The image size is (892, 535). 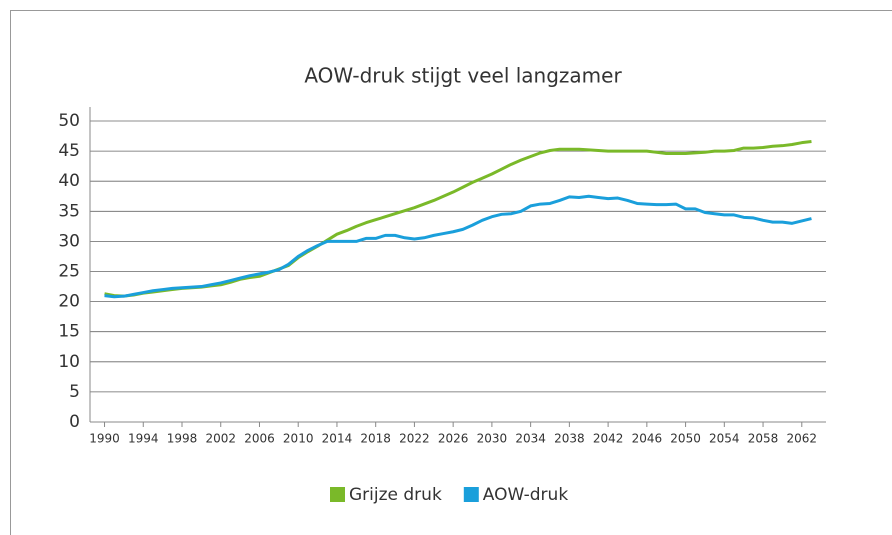 What do you see at coordinates (69, 181) in the screenshot?
I see `y-tick-label: 40` at bounding box center [69, 181].